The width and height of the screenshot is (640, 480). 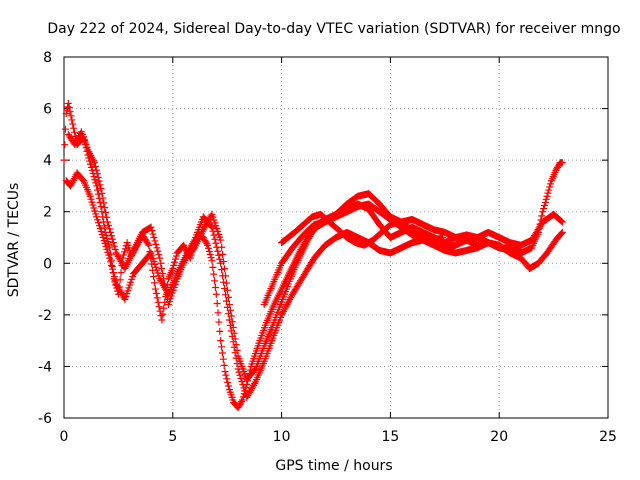 What do you see at coordinates (45, 367) in the screenshot?
I see `y-tick-label: -4` at bounding box center [45, 367].